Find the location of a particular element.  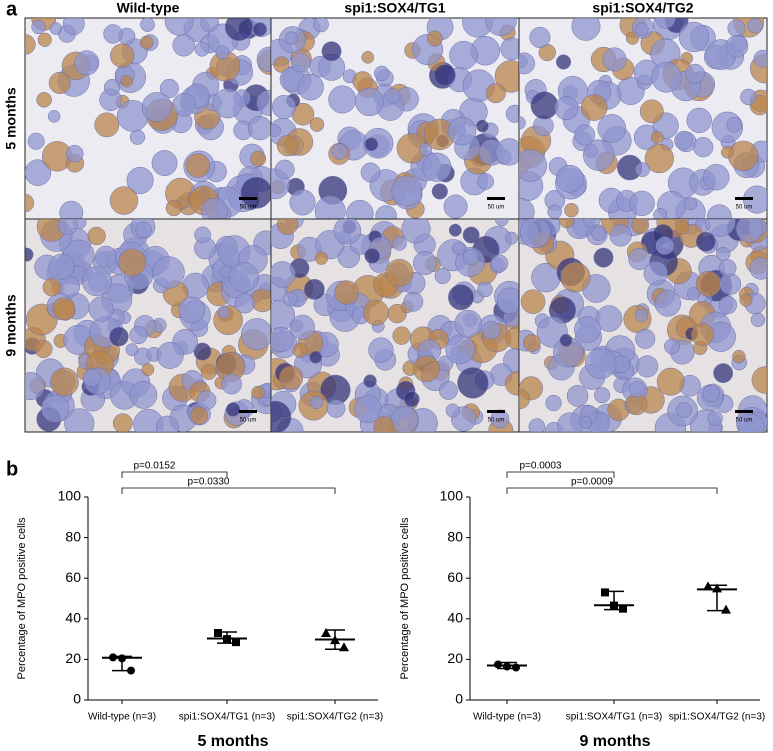

row-label: 9 months is located at coordinates (11, 325).